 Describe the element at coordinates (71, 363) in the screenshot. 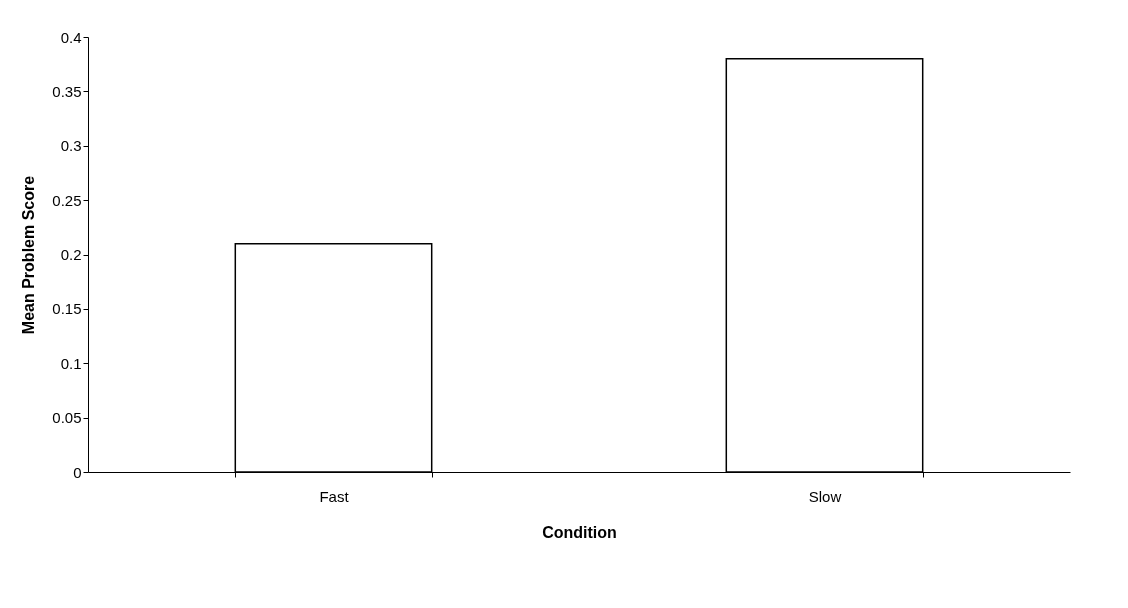

I see `y-tick-label: 0.1` at that location.